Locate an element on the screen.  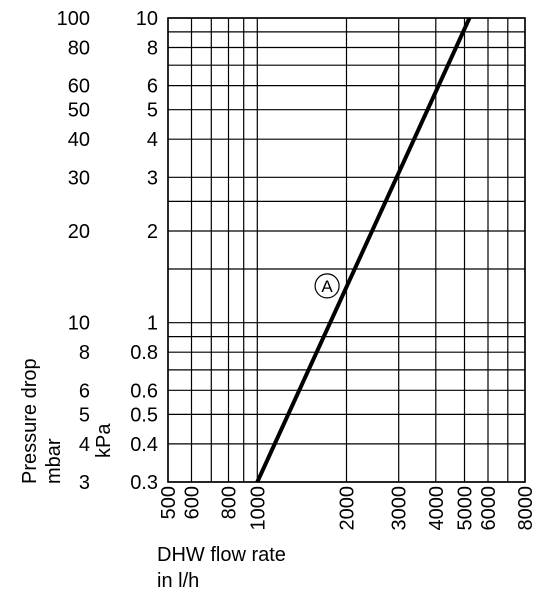
annotations: A is located at coordinates (327, 286).